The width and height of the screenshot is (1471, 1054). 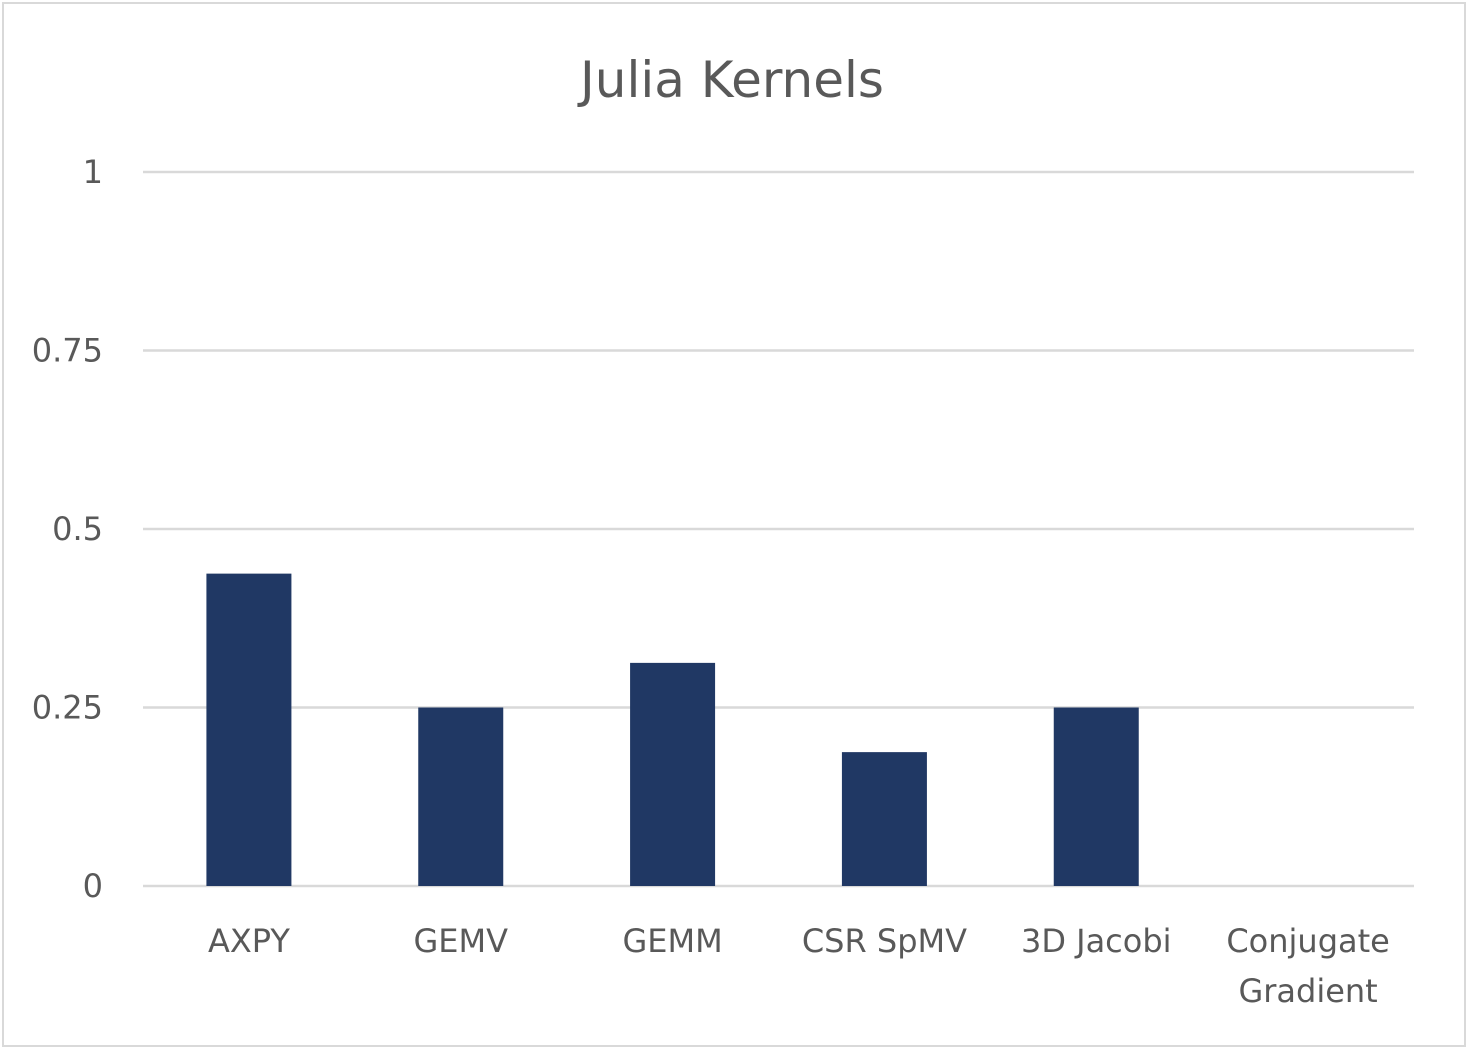 What do you see at coordinates (1096, 941) in the screenshot?
I see `x-tick-label: 3D Jacobi` at bounding box center [1096, 941].